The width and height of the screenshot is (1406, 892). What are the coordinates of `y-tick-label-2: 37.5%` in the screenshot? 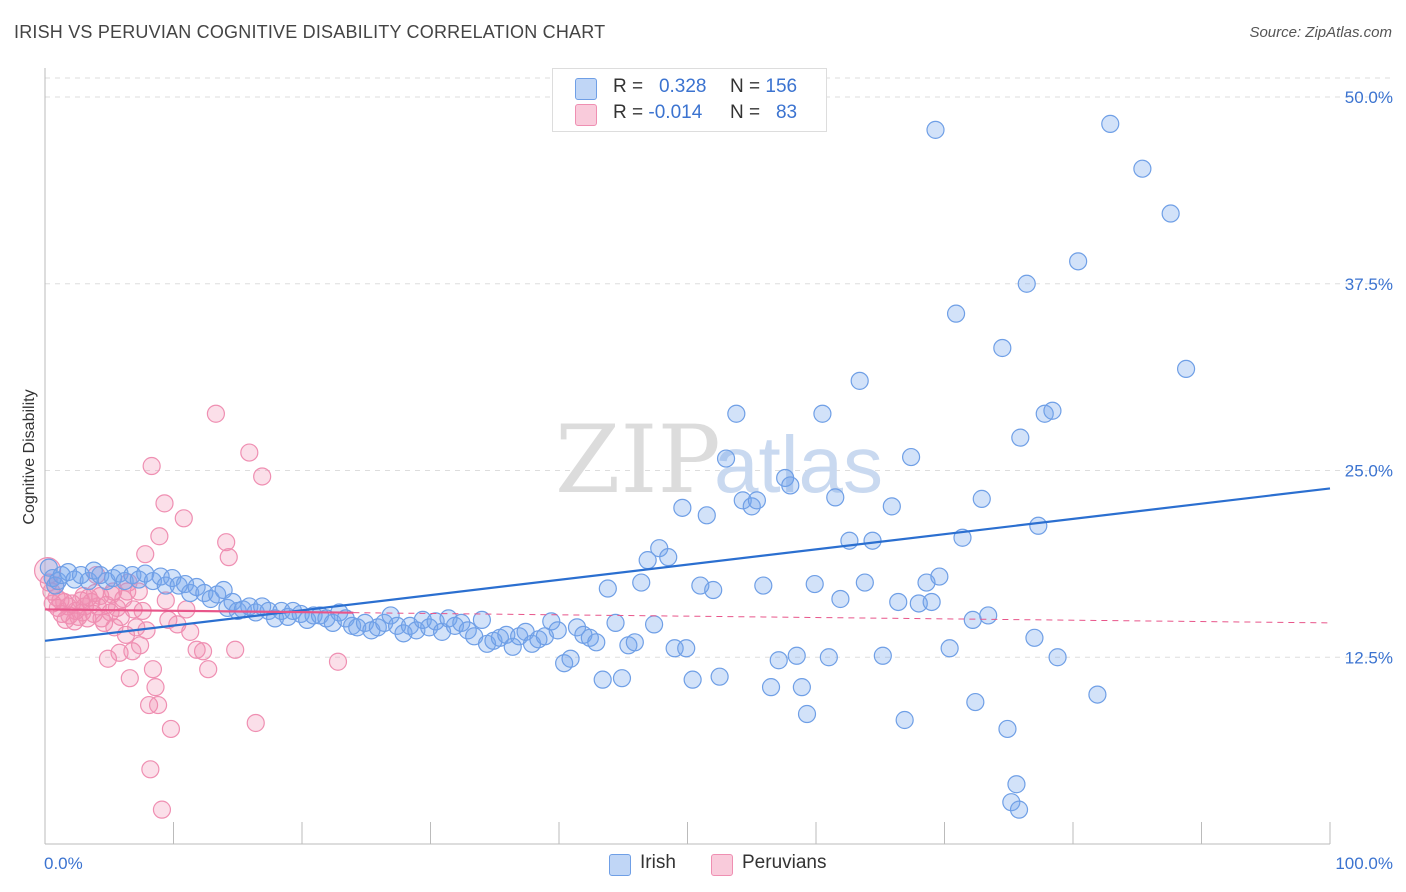 It's located at (1369, 284).